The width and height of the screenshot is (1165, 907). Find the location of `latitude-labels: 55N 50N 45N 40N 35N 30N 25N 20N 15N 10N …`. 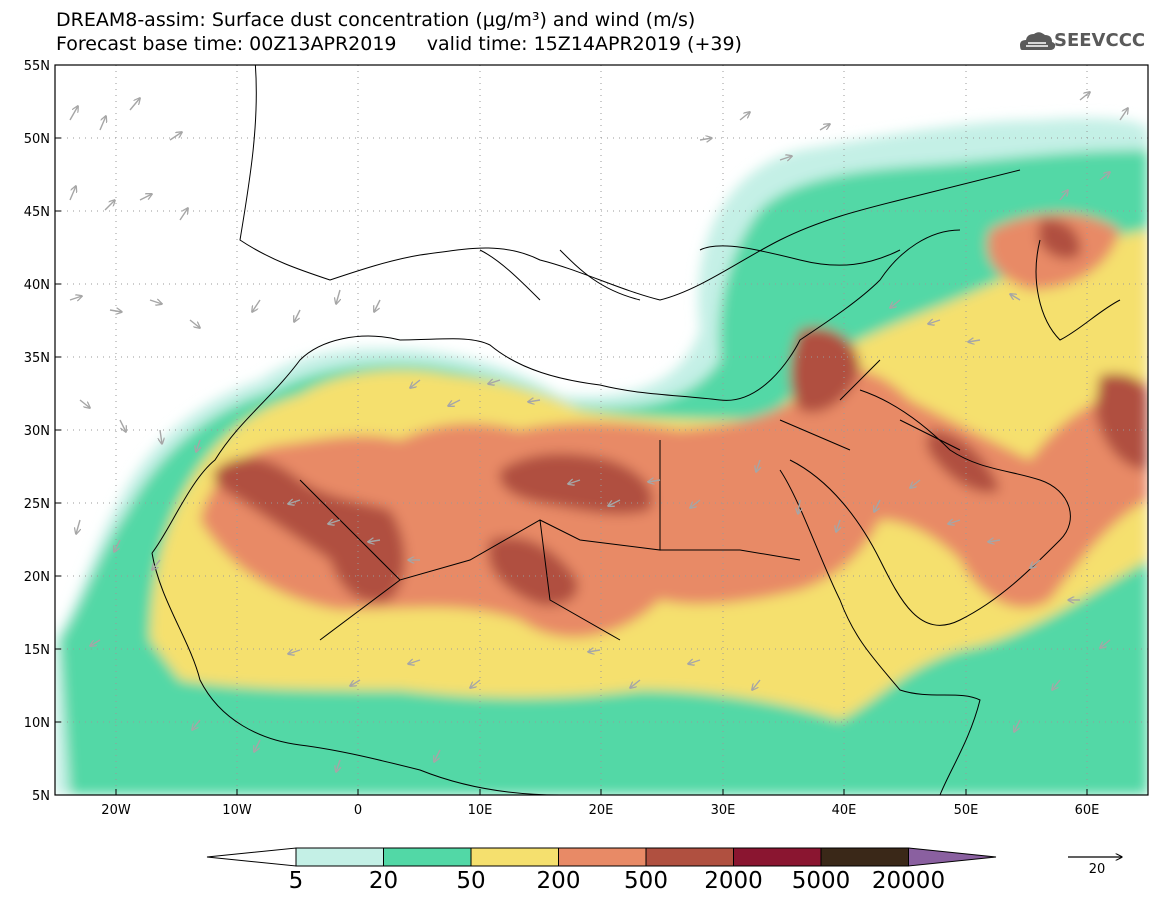

latitude-labels: 55N 50N 45N 40N 35N 30N 25N 20N 15N 10N … is located at coordinates (37, 431).